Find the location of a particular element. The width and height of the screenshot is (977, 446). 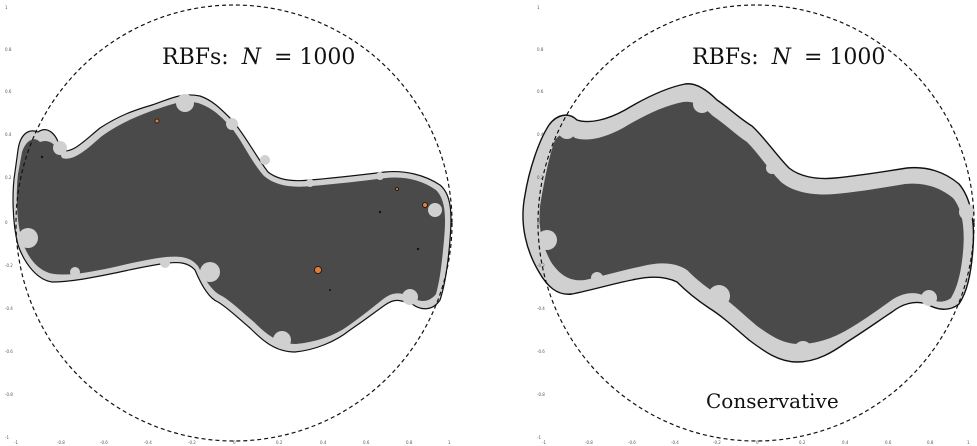

right-title: RBFs: N = 1000 is located at coordinates (788, 57).